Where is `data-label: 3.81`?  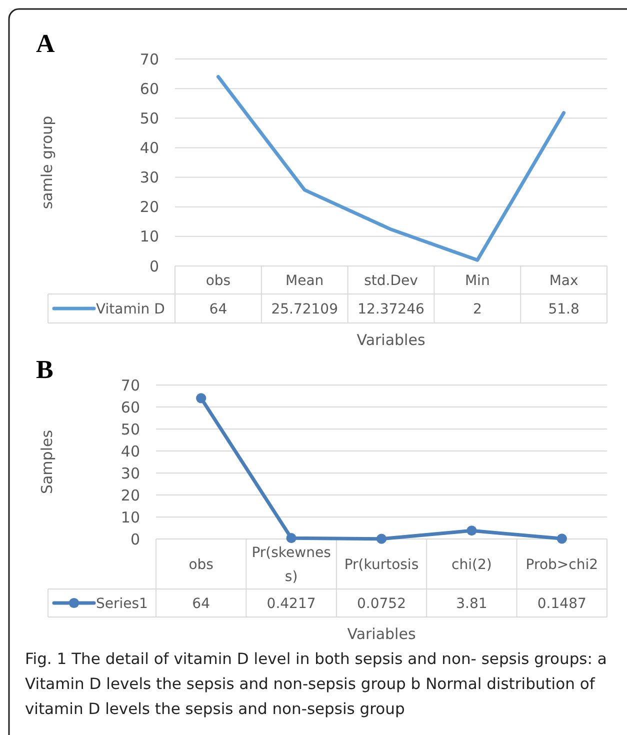 data-label: 3.81 is located at coordinates (472, 604).